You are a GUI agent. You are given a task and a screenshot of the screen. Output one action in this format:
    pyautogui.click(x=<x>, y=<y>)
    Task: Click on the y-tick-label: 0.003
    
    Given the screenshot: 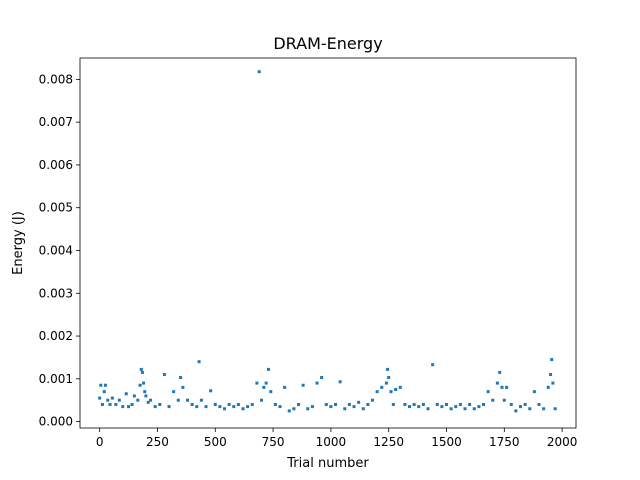 What is the action you would take?
    pyautogui.click(x=56, y=293)
    